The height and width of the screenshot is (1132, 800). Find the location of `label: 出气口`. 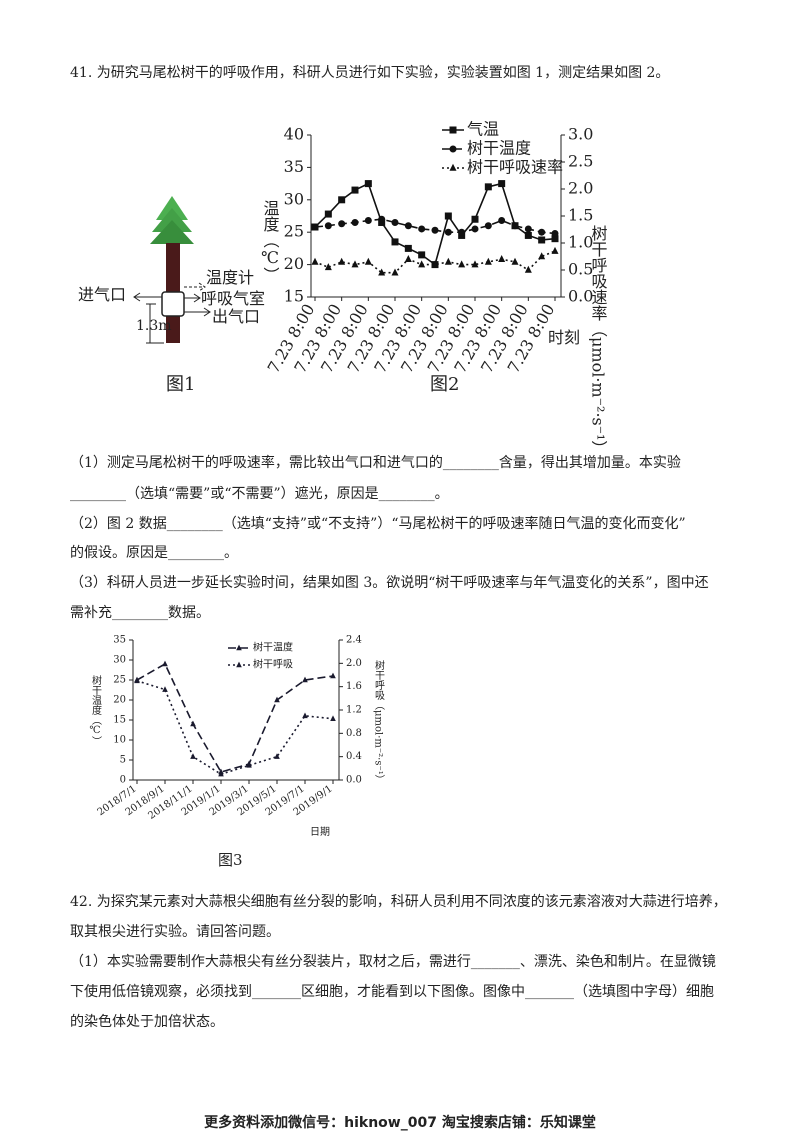

label: 出气口 is located at coordinates (236, 316).